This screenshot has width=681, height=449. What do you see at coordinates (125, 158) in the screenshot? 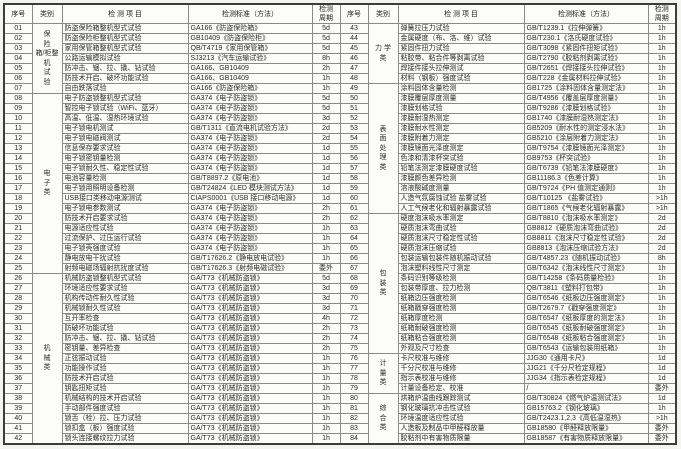
I see `test-item-cell: 电子锁密钥量检测` at bounding box center [125, 158].